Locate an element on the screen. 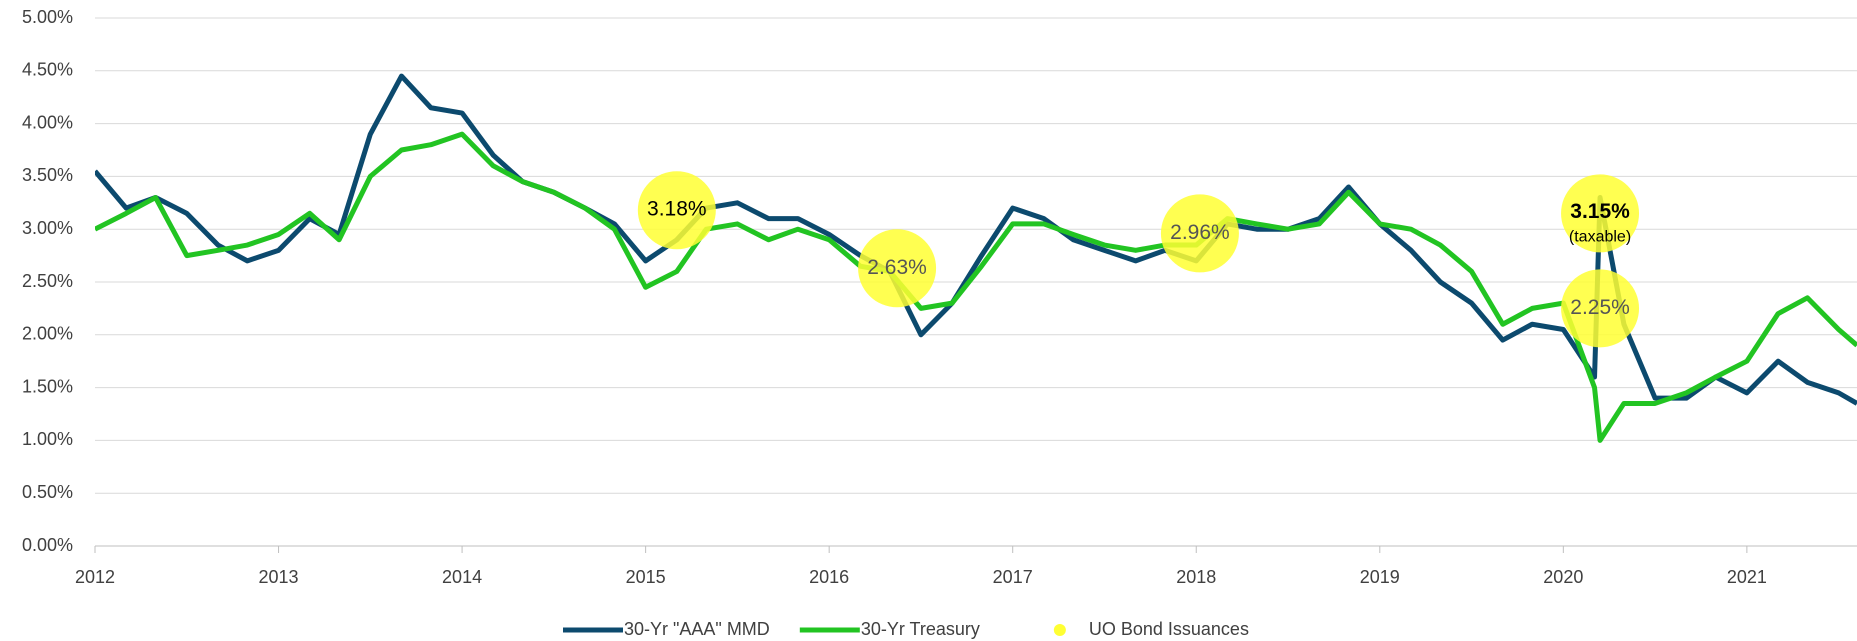 The width and height of the screenshot is (1857, 641). x-tick-label: 2015 is located at coordinates (646, 577).